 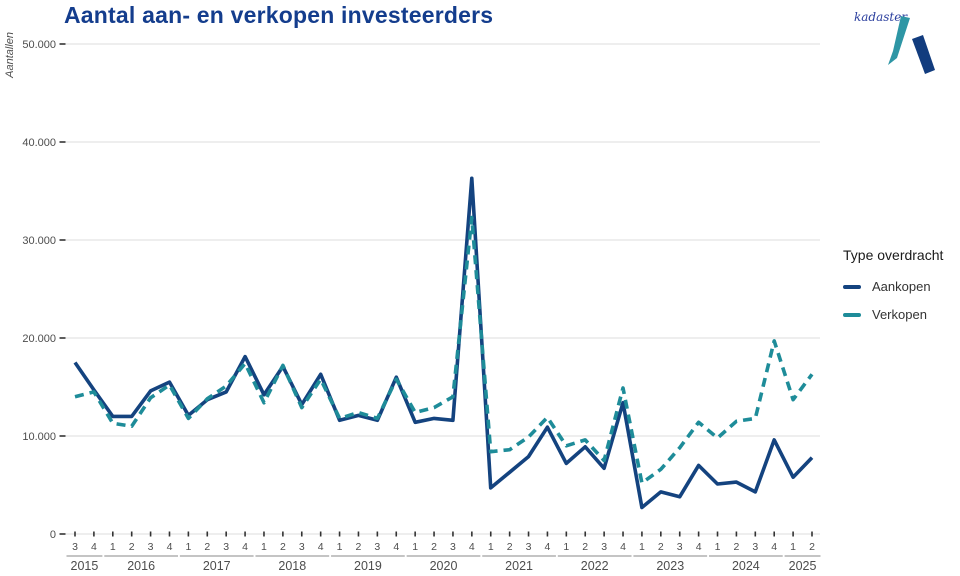 I want to click on legend-item-aankopen: Aankopen, so click(x=893, y=286).